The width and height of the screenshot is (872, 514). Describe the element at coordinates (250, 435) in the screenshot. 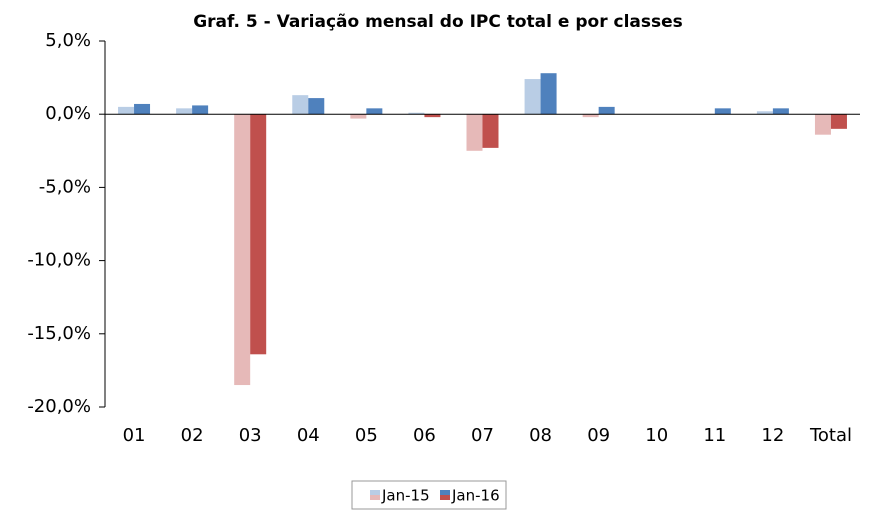

I see `x-tick-label: 03` at that location.